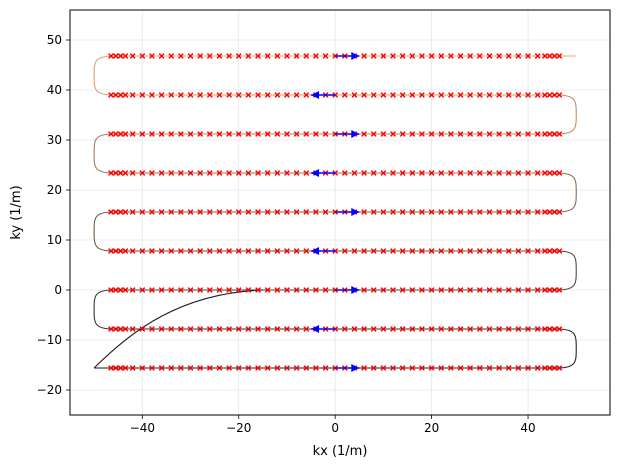 The width and height of the screenshot is (630, 470). Describe the element at coordinates (49, 390) in the screenshot. I see `y-tick-label: −20` at that location.